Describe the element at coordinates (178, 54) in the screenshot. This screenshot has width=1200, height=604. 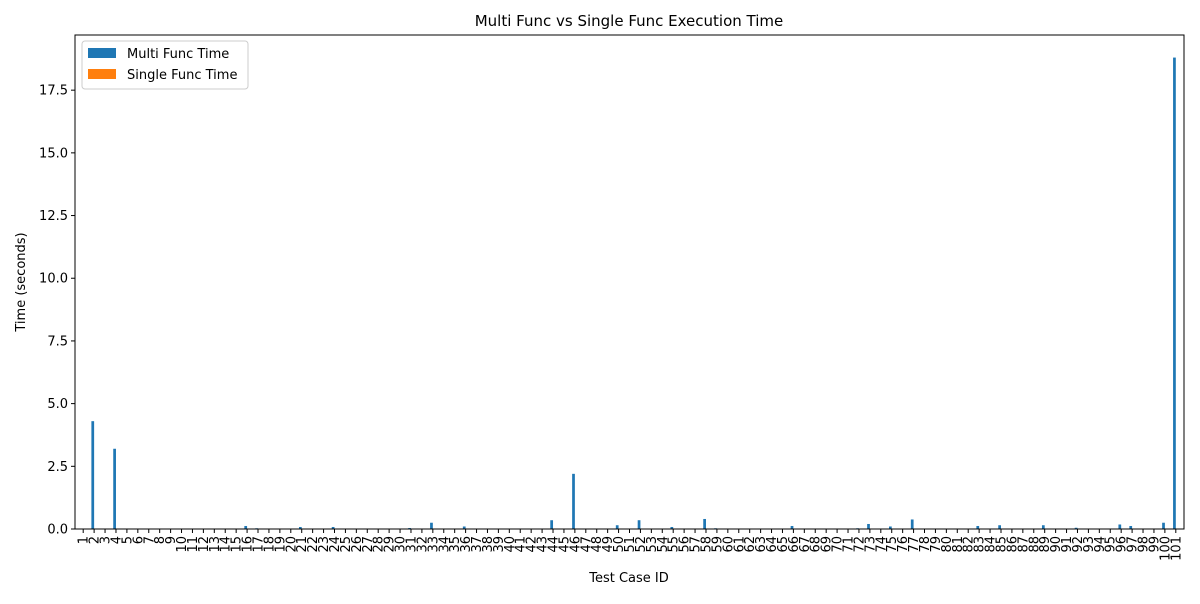
I see `legend-label-multi: Multi Func Time` at that location.